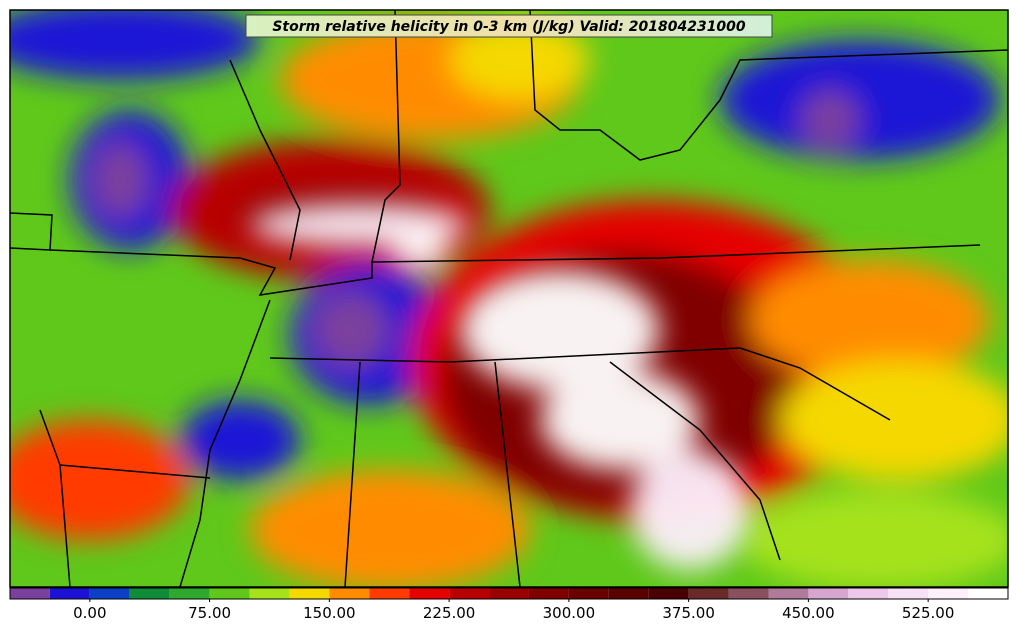  What do you see at coordinates (209, 613) in the screenshot?
I see `colorbar-tick-label: 75.00` at bounding box center [209, 613].